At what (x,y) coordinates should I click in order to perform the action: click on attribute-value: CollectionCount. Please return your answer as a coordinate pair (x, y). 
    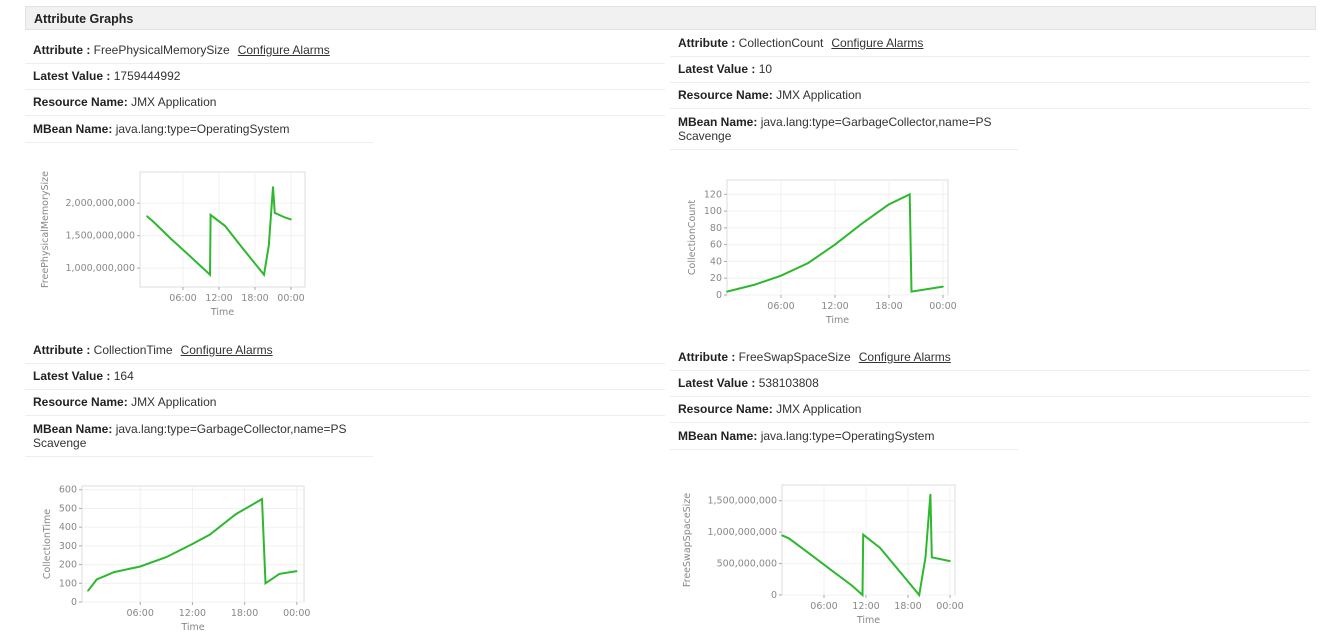
    Looking at the image, I should click on (781, 43).